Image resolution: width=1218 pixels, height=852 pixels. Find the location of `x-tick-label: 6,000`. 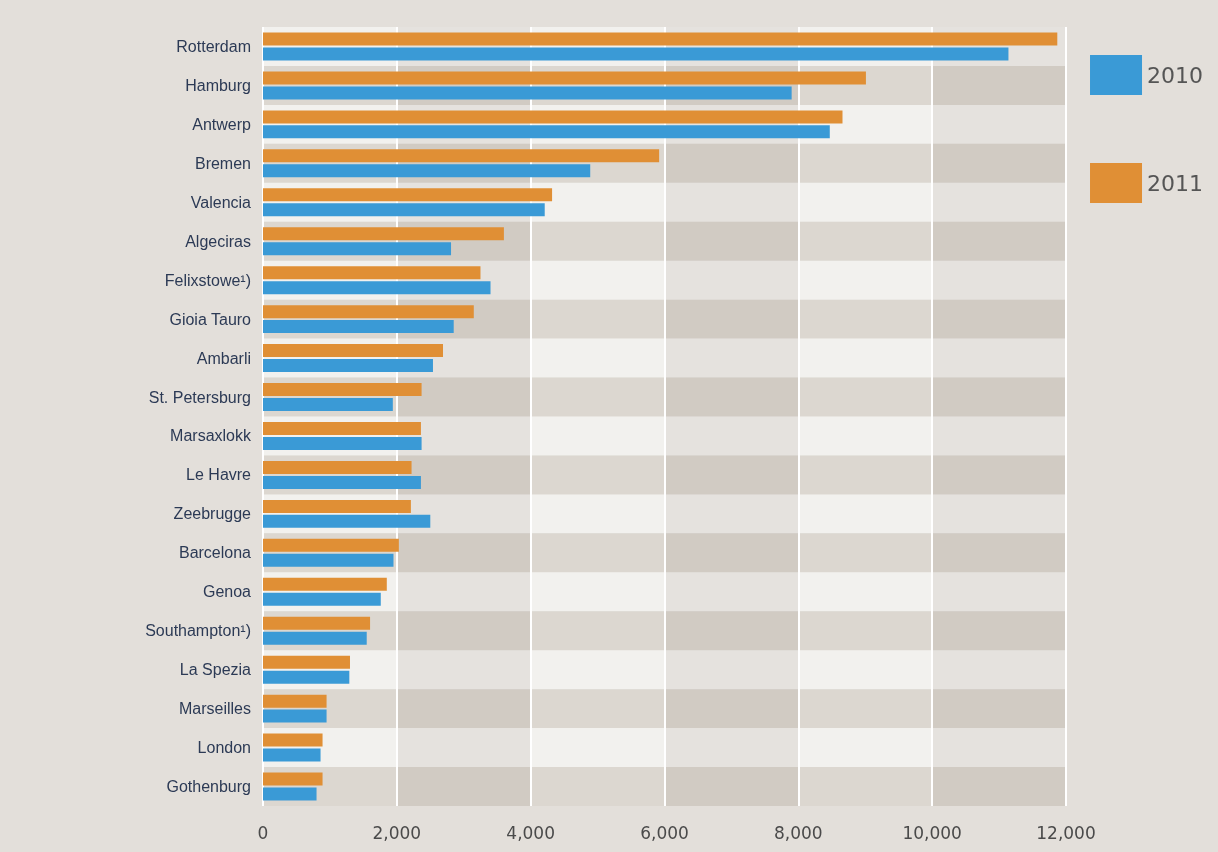

x-tick-label: 6,000 is located at coordinates (664, 832).